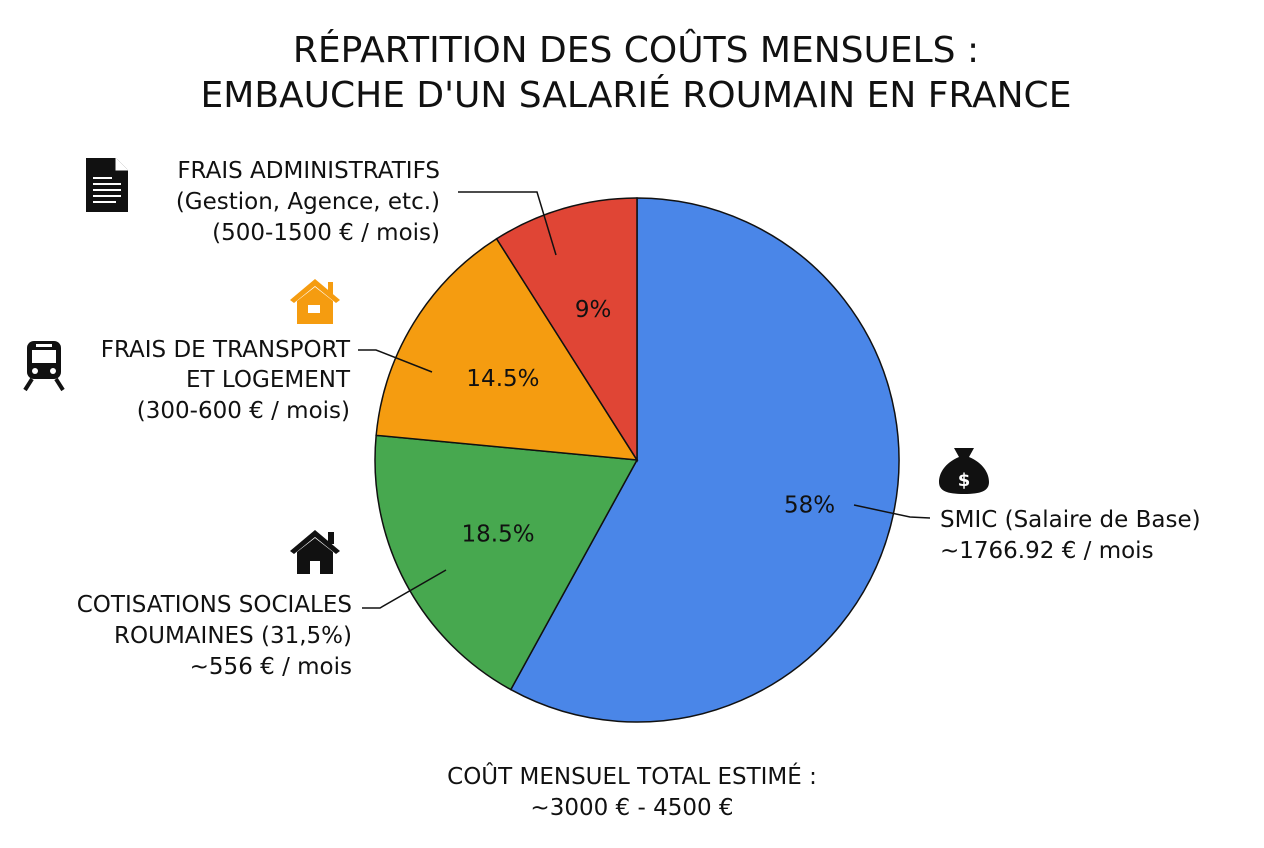 This screenshot has height=848, width=1264. What do you see at coordinates (892, 511) in the screenshot?
I see `leader-line-smic` at bounding box center [892, 511].